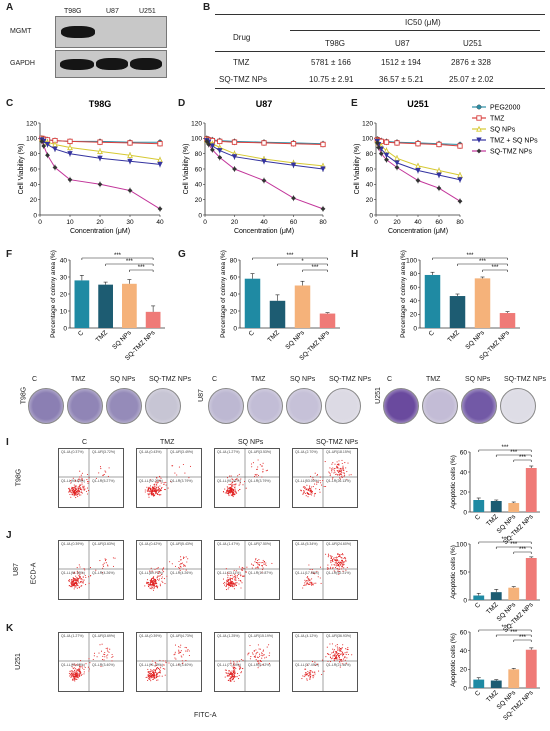  I want to click on y-tick-label: 20, so click(199, 200).